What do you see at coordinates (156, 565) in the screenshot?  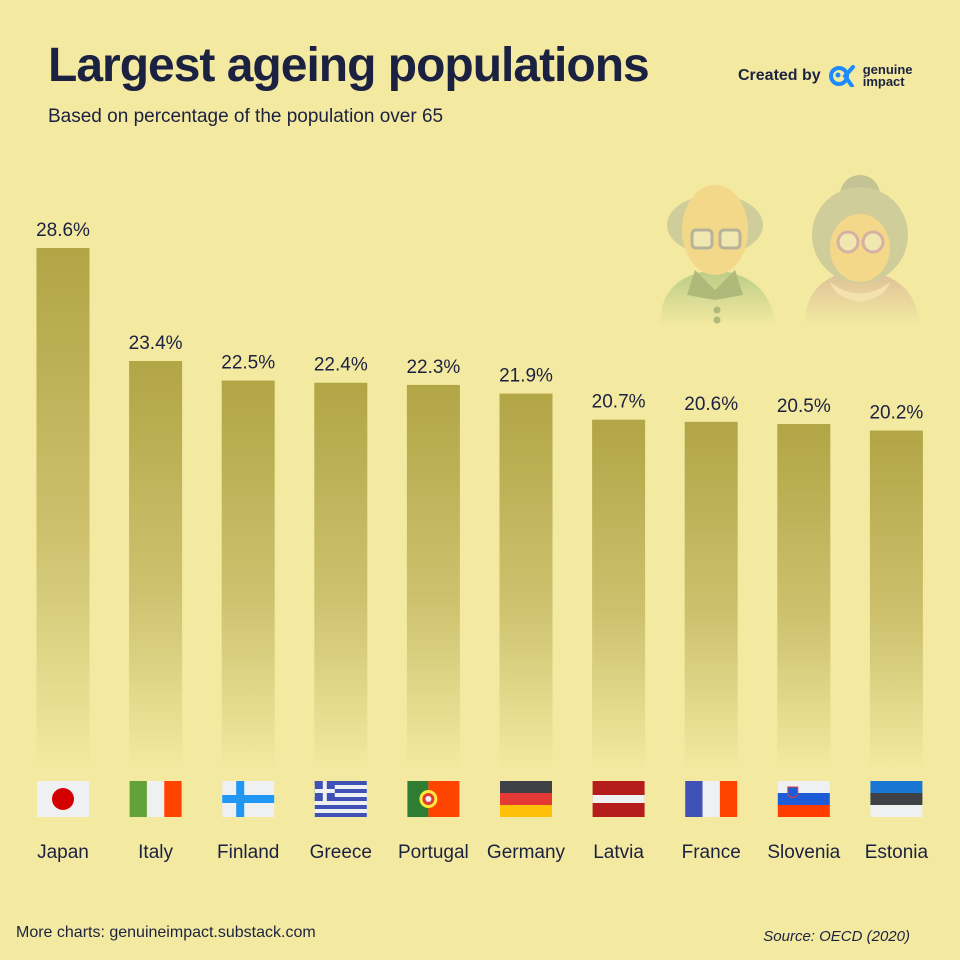 I see `bar-italy` at bounding box center [156, 565].